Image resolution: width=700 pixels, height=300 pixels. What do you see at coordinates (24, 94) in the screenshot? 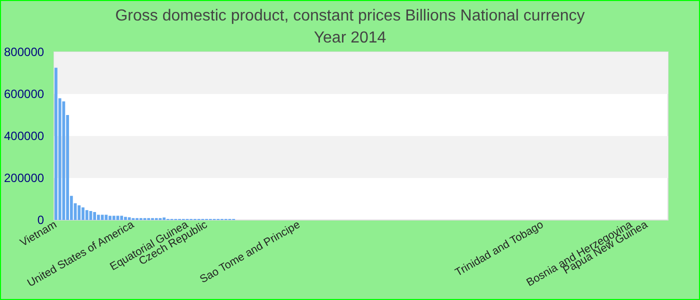
I see `y-tick-label: 600000` at bounding box center [24, 94].